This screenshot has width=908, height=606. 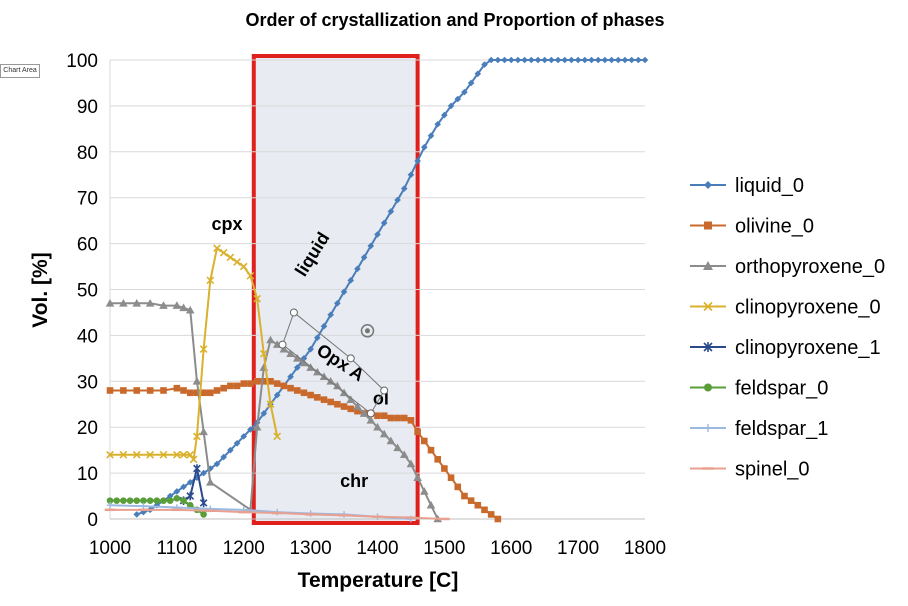 I want to click on legend-item-liquid_0: liquid_0, so click(x=747, y=186).